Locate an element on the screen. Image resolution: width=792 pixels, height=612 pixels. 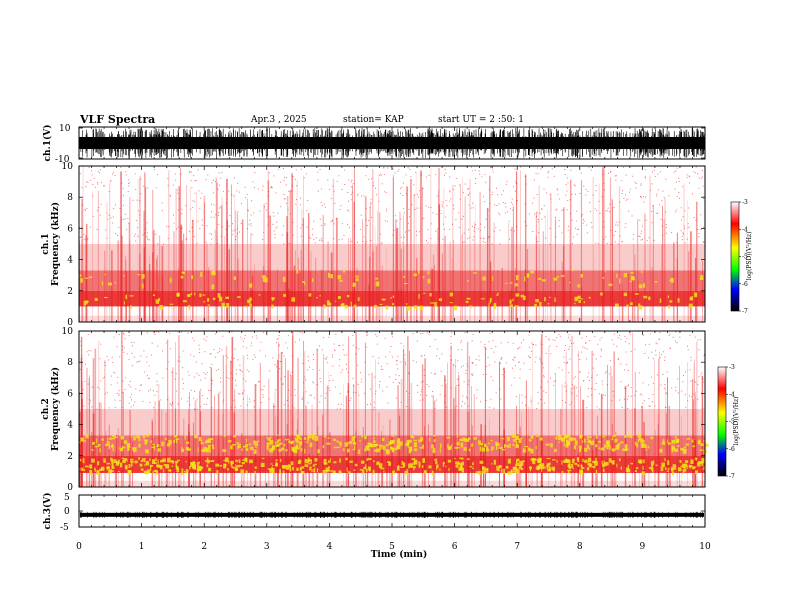
ch3-waveform-trace is located at coordinates (391, 514).